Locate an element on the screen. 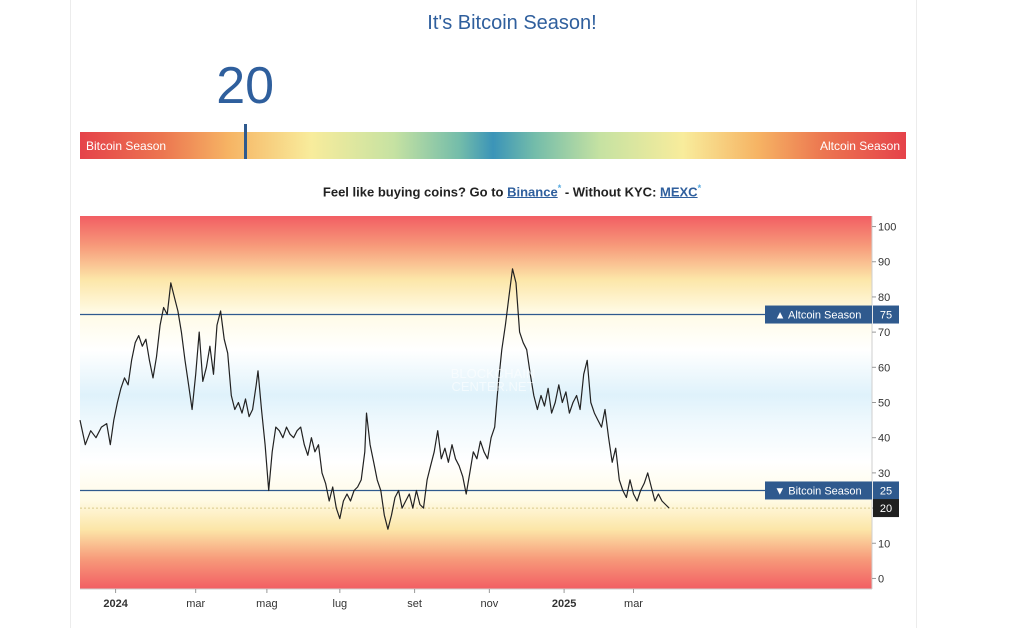  mexc-link: MEXC is located at coordinates (679, 192).